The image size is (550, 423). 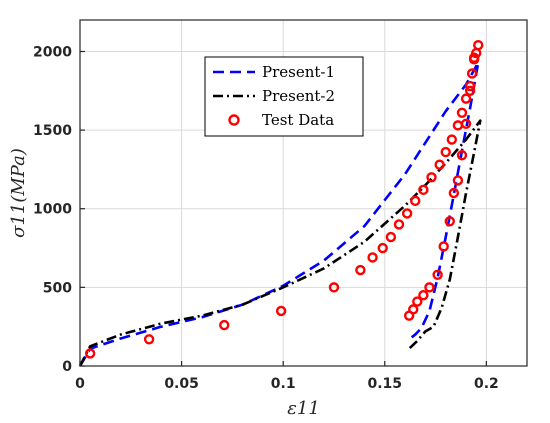 What do you see at coordinates (384, 384) in the screenshot?
I see `x-tick-label: 0.15` at bounding box center [384, 384].